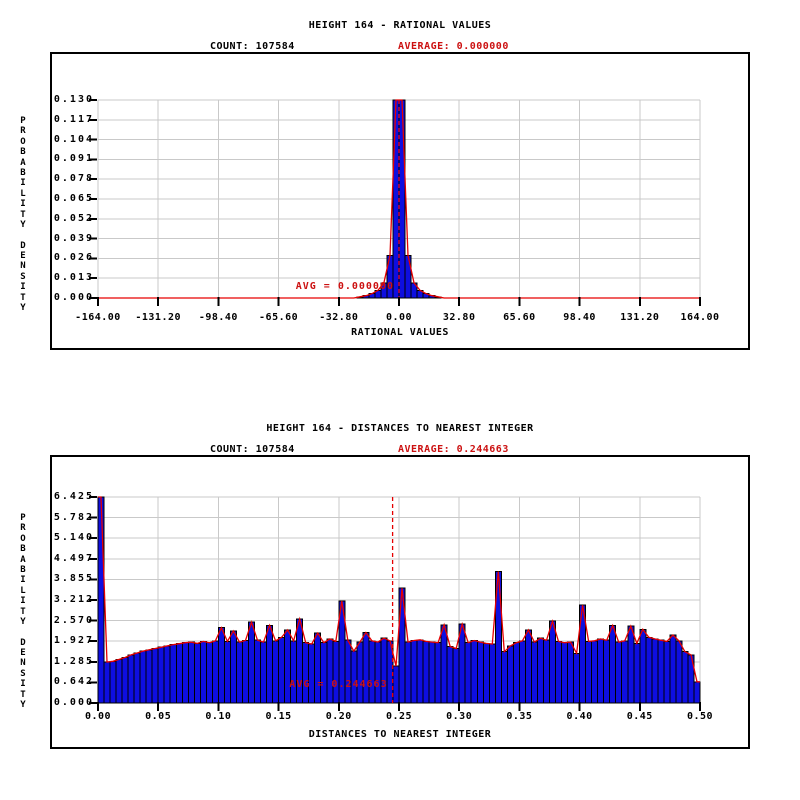 This screenshot has height=800, width=800. What do you see at coordinates (73, 139) in the screenshot?
I see `y-tick-label: 0.104` at bounding box center [73, 139].